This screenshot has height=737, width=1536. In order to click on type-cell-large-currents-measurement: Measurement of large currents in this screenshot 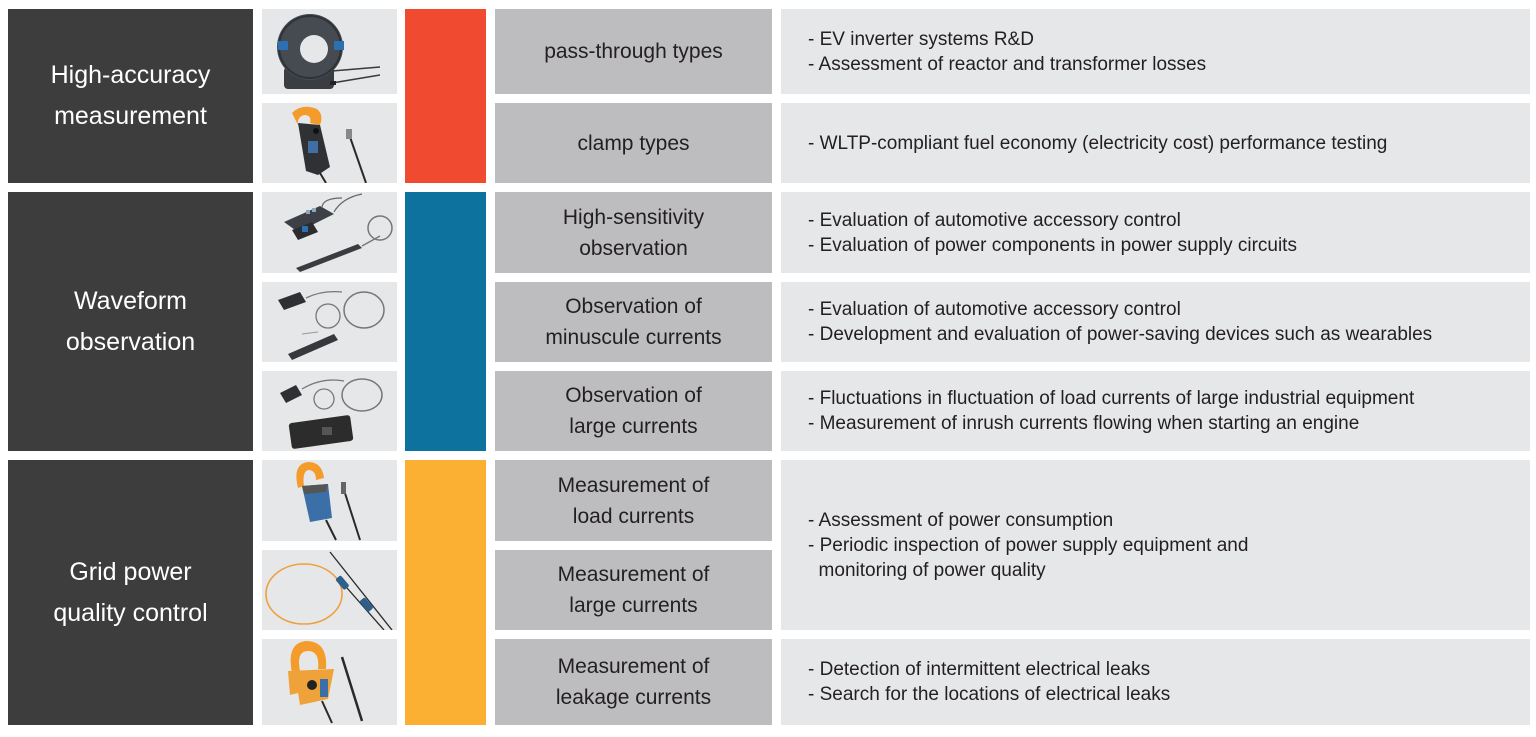, I will do `click(633, 590)`.